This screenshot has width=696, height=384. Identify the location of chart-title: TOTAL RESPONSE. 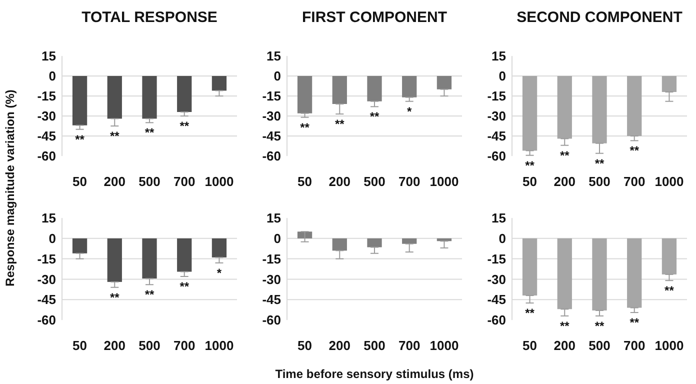
(150, 17).